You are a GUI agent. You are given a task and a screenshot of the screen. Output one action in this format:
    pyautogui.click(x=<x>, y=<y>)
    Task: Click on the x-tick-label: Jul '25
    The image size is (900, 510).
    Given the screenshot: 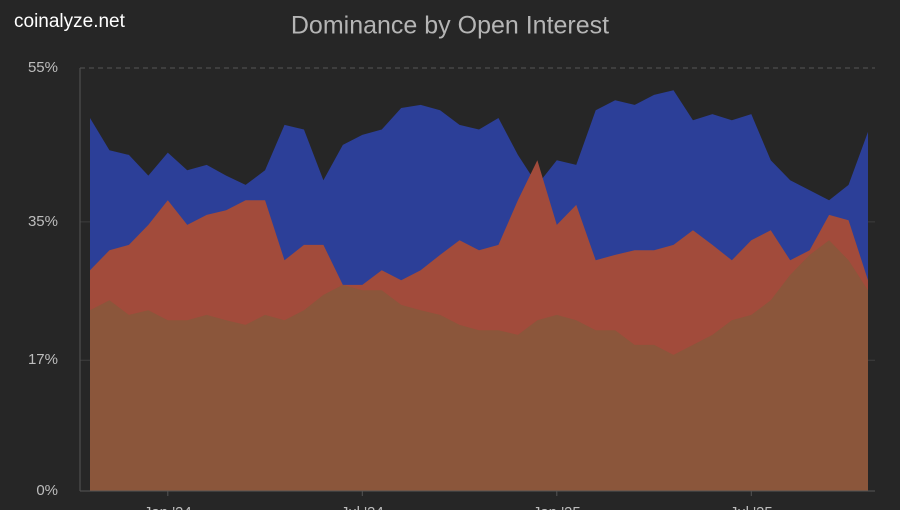 What is the action you would take?
    pyautogui.click(x=751, y=507)
    